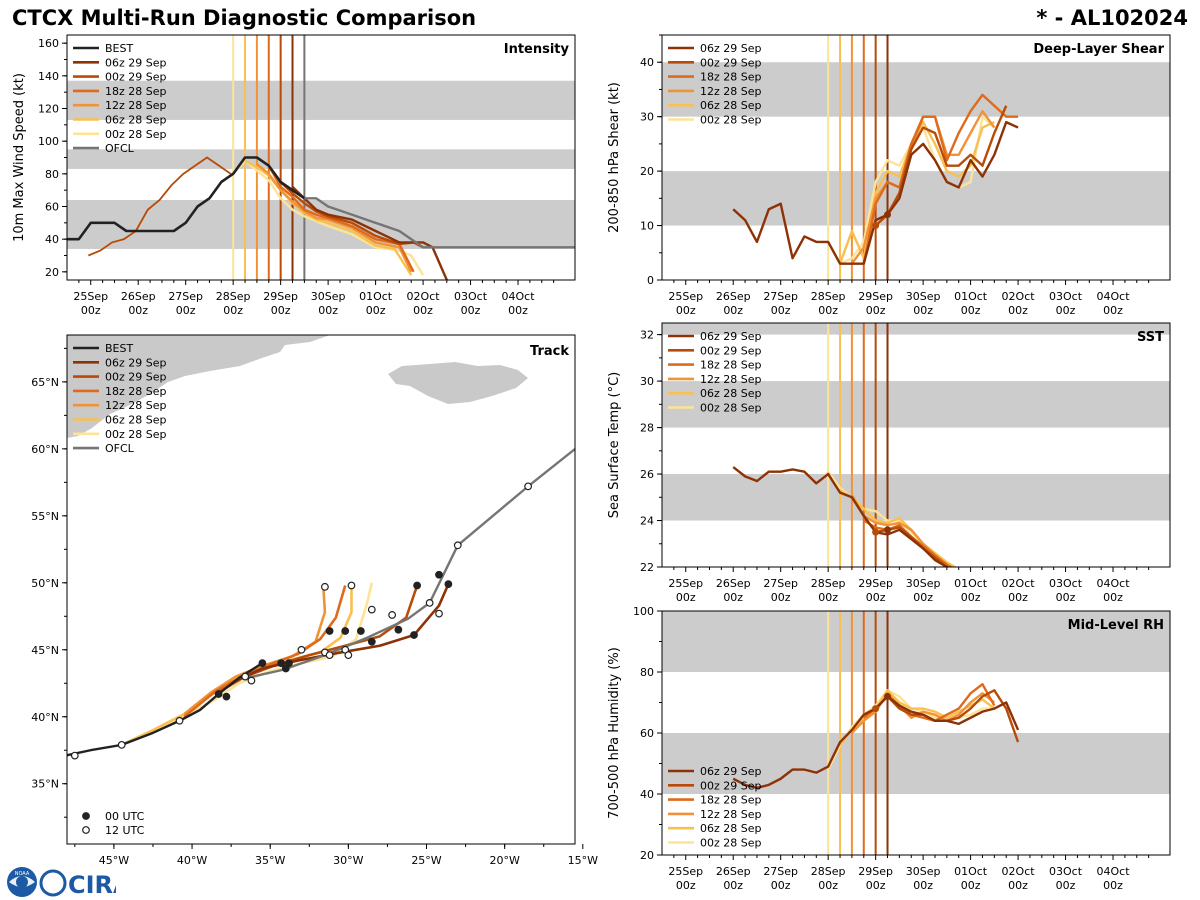 This screenshot has width=1200, height=900. What do you see at coordinates (875, 296) in the screenshot?
I see `shear-xtick-day: 29Sep` at bounding box center [875, 296].